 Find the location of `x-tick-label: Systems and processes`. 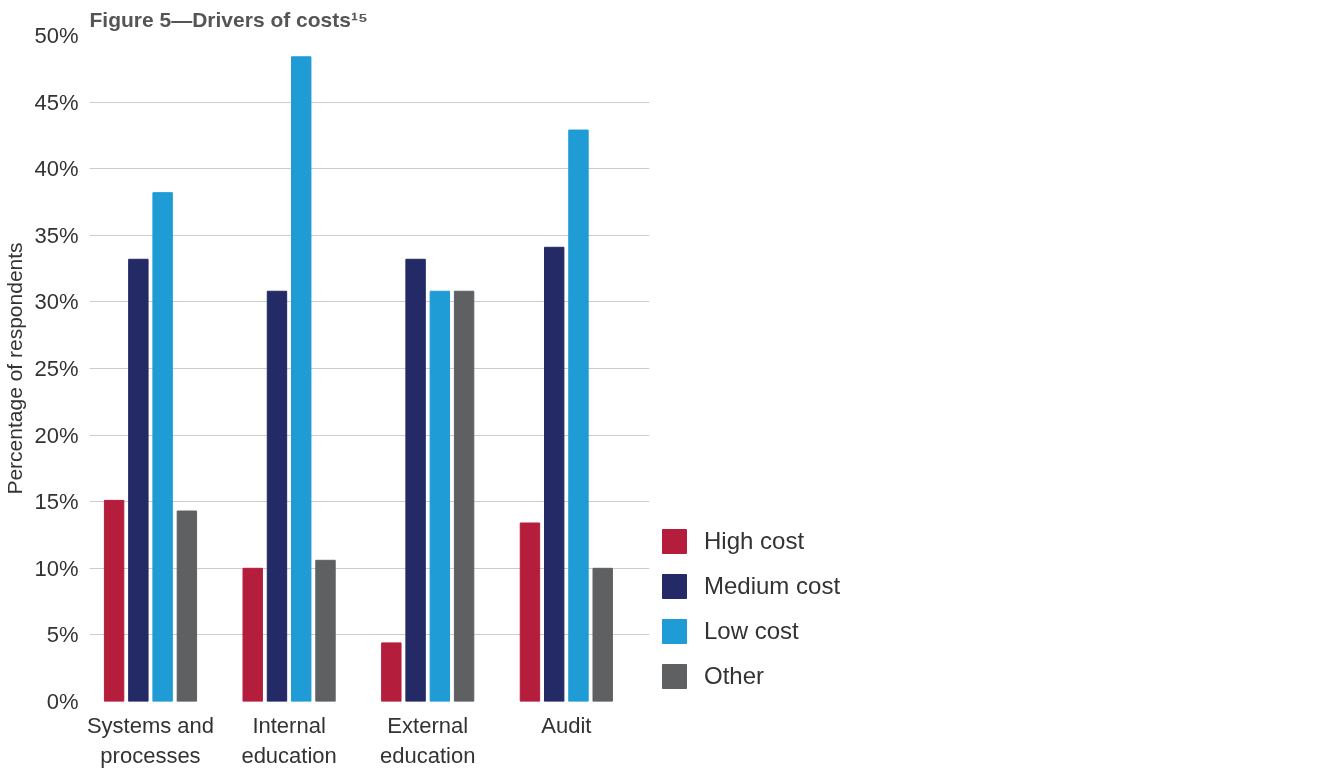

x-tick-label: Systems and processes is located at coordinates (150, 740).